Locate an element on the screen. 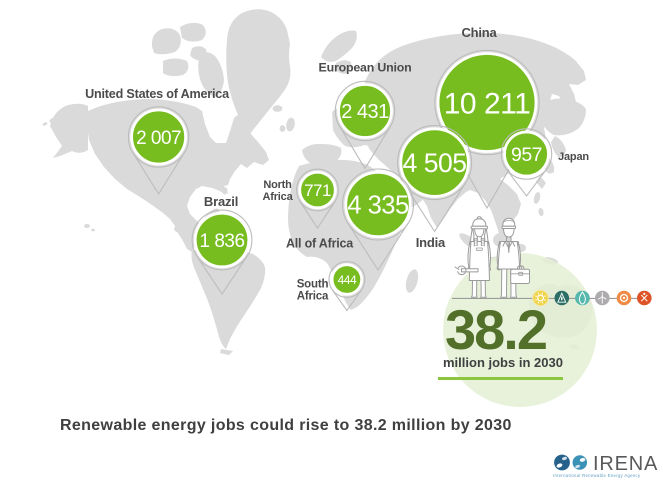  svg-text: 2 007 is located at coordinates (158, 138).